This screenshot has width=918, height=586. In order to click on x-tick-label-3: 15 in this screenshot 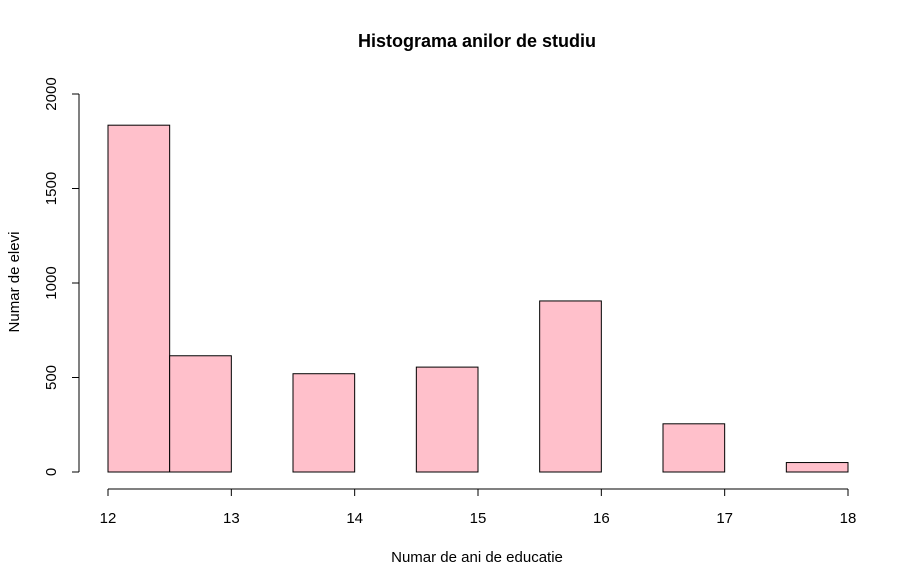, I will do `click(478, 518)`.